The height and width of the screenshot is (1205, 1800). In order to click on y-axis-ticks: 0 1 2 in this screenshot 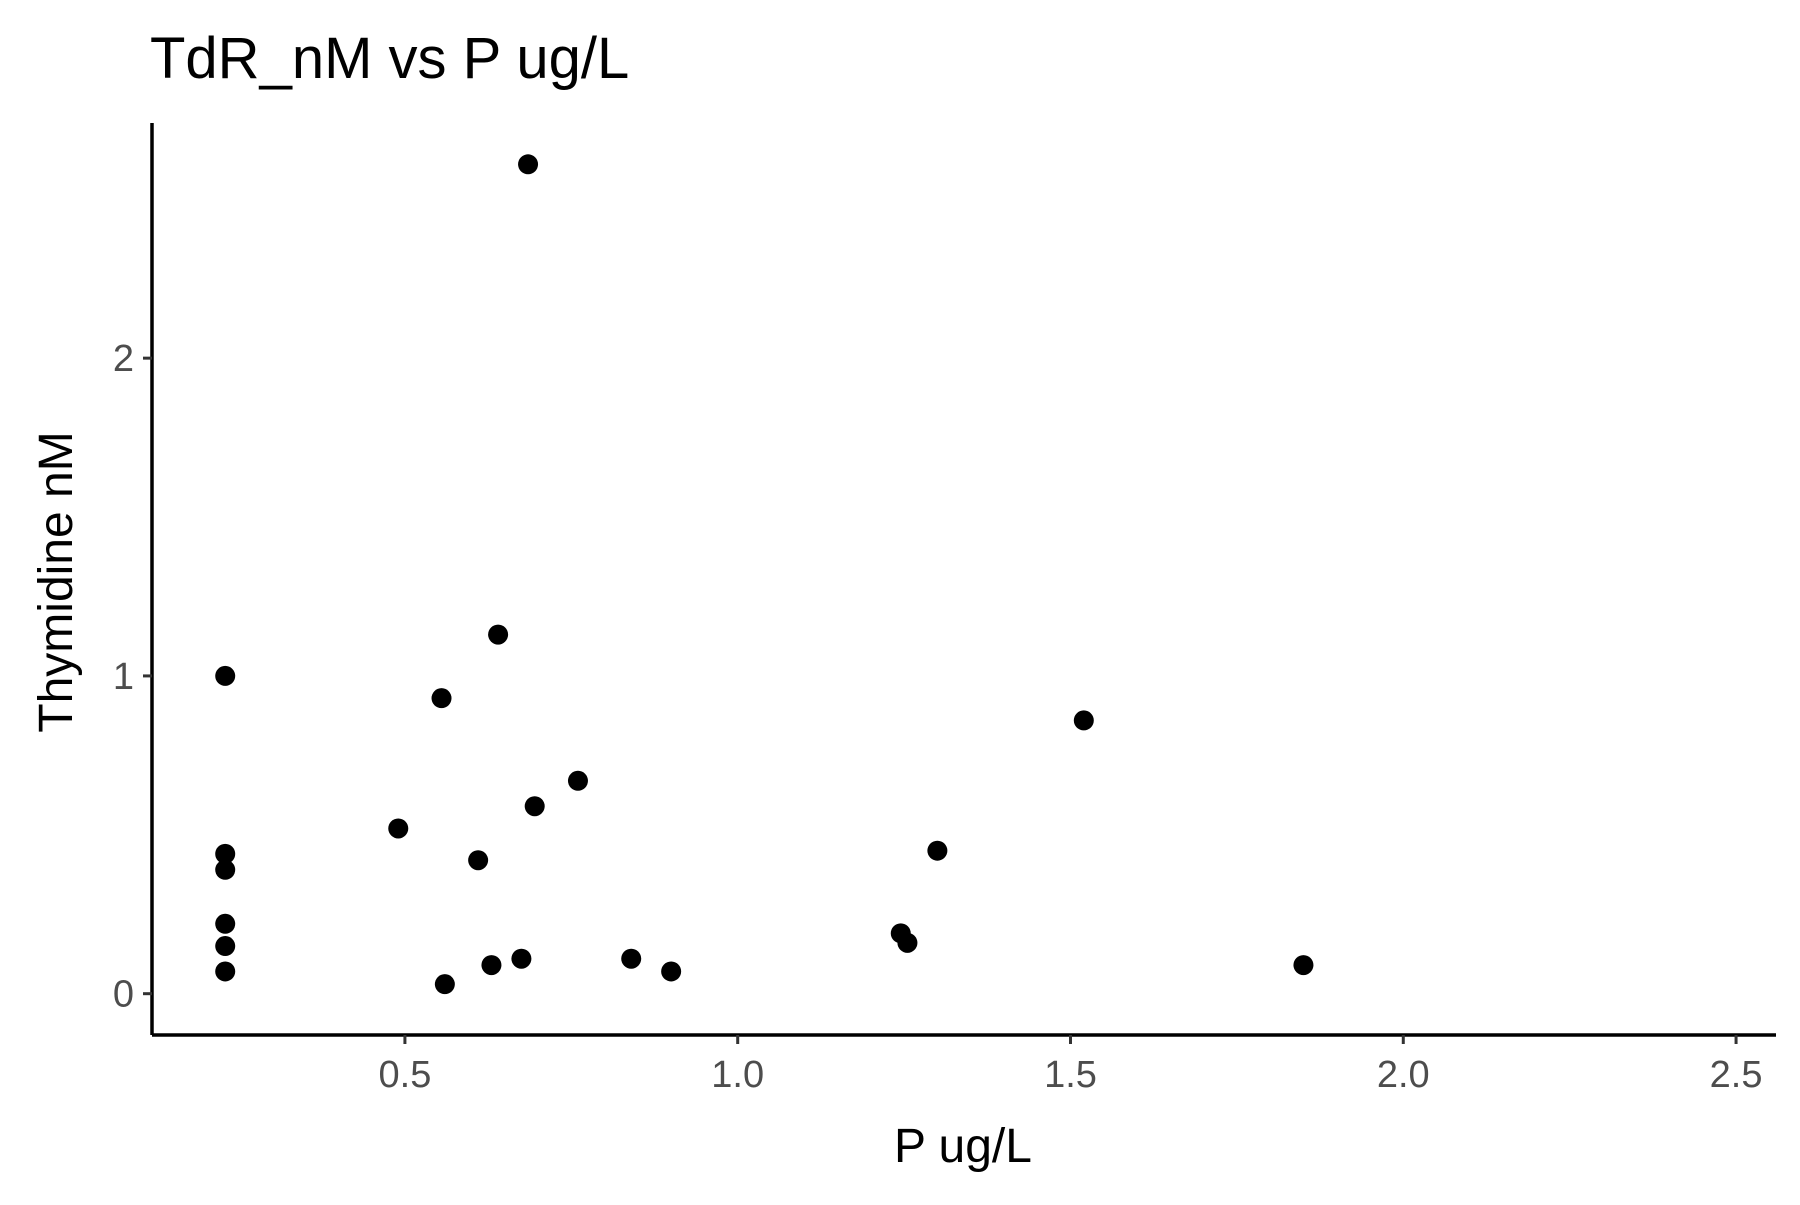, I will do `click(132, 677)`.